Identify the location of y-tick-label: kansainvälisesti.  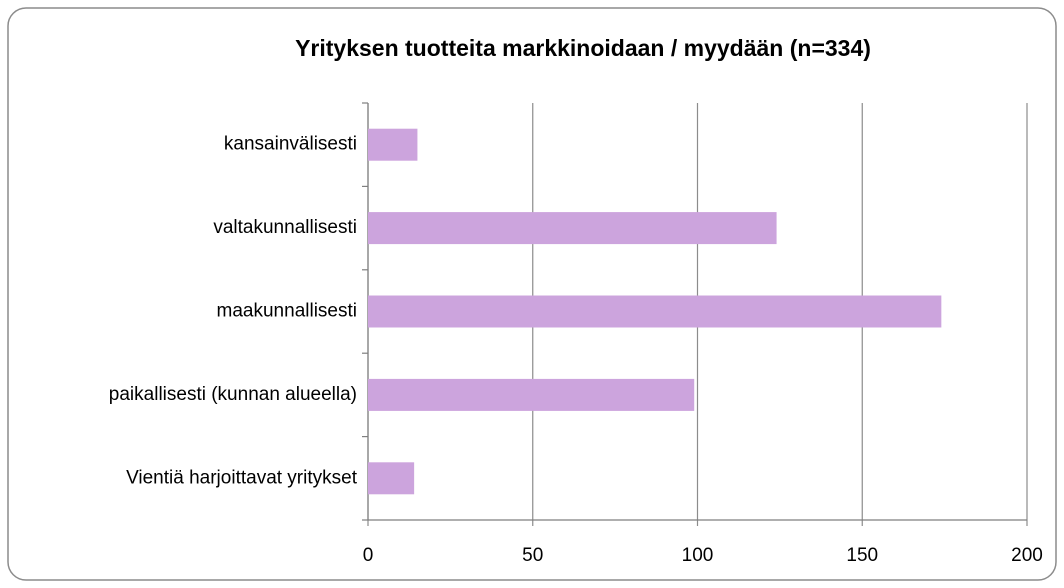
(290, 144).